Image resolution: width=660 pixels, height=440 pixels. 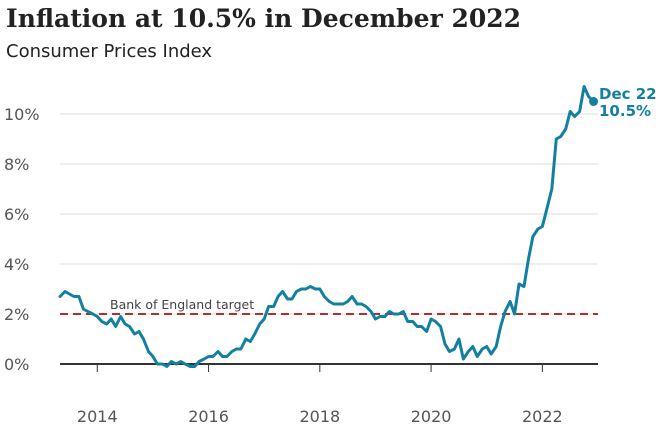 What do you see at coordinates (208, 416) in the screenshot?
I see `x-tick-label: 2016` at bounding box center [208, 416].